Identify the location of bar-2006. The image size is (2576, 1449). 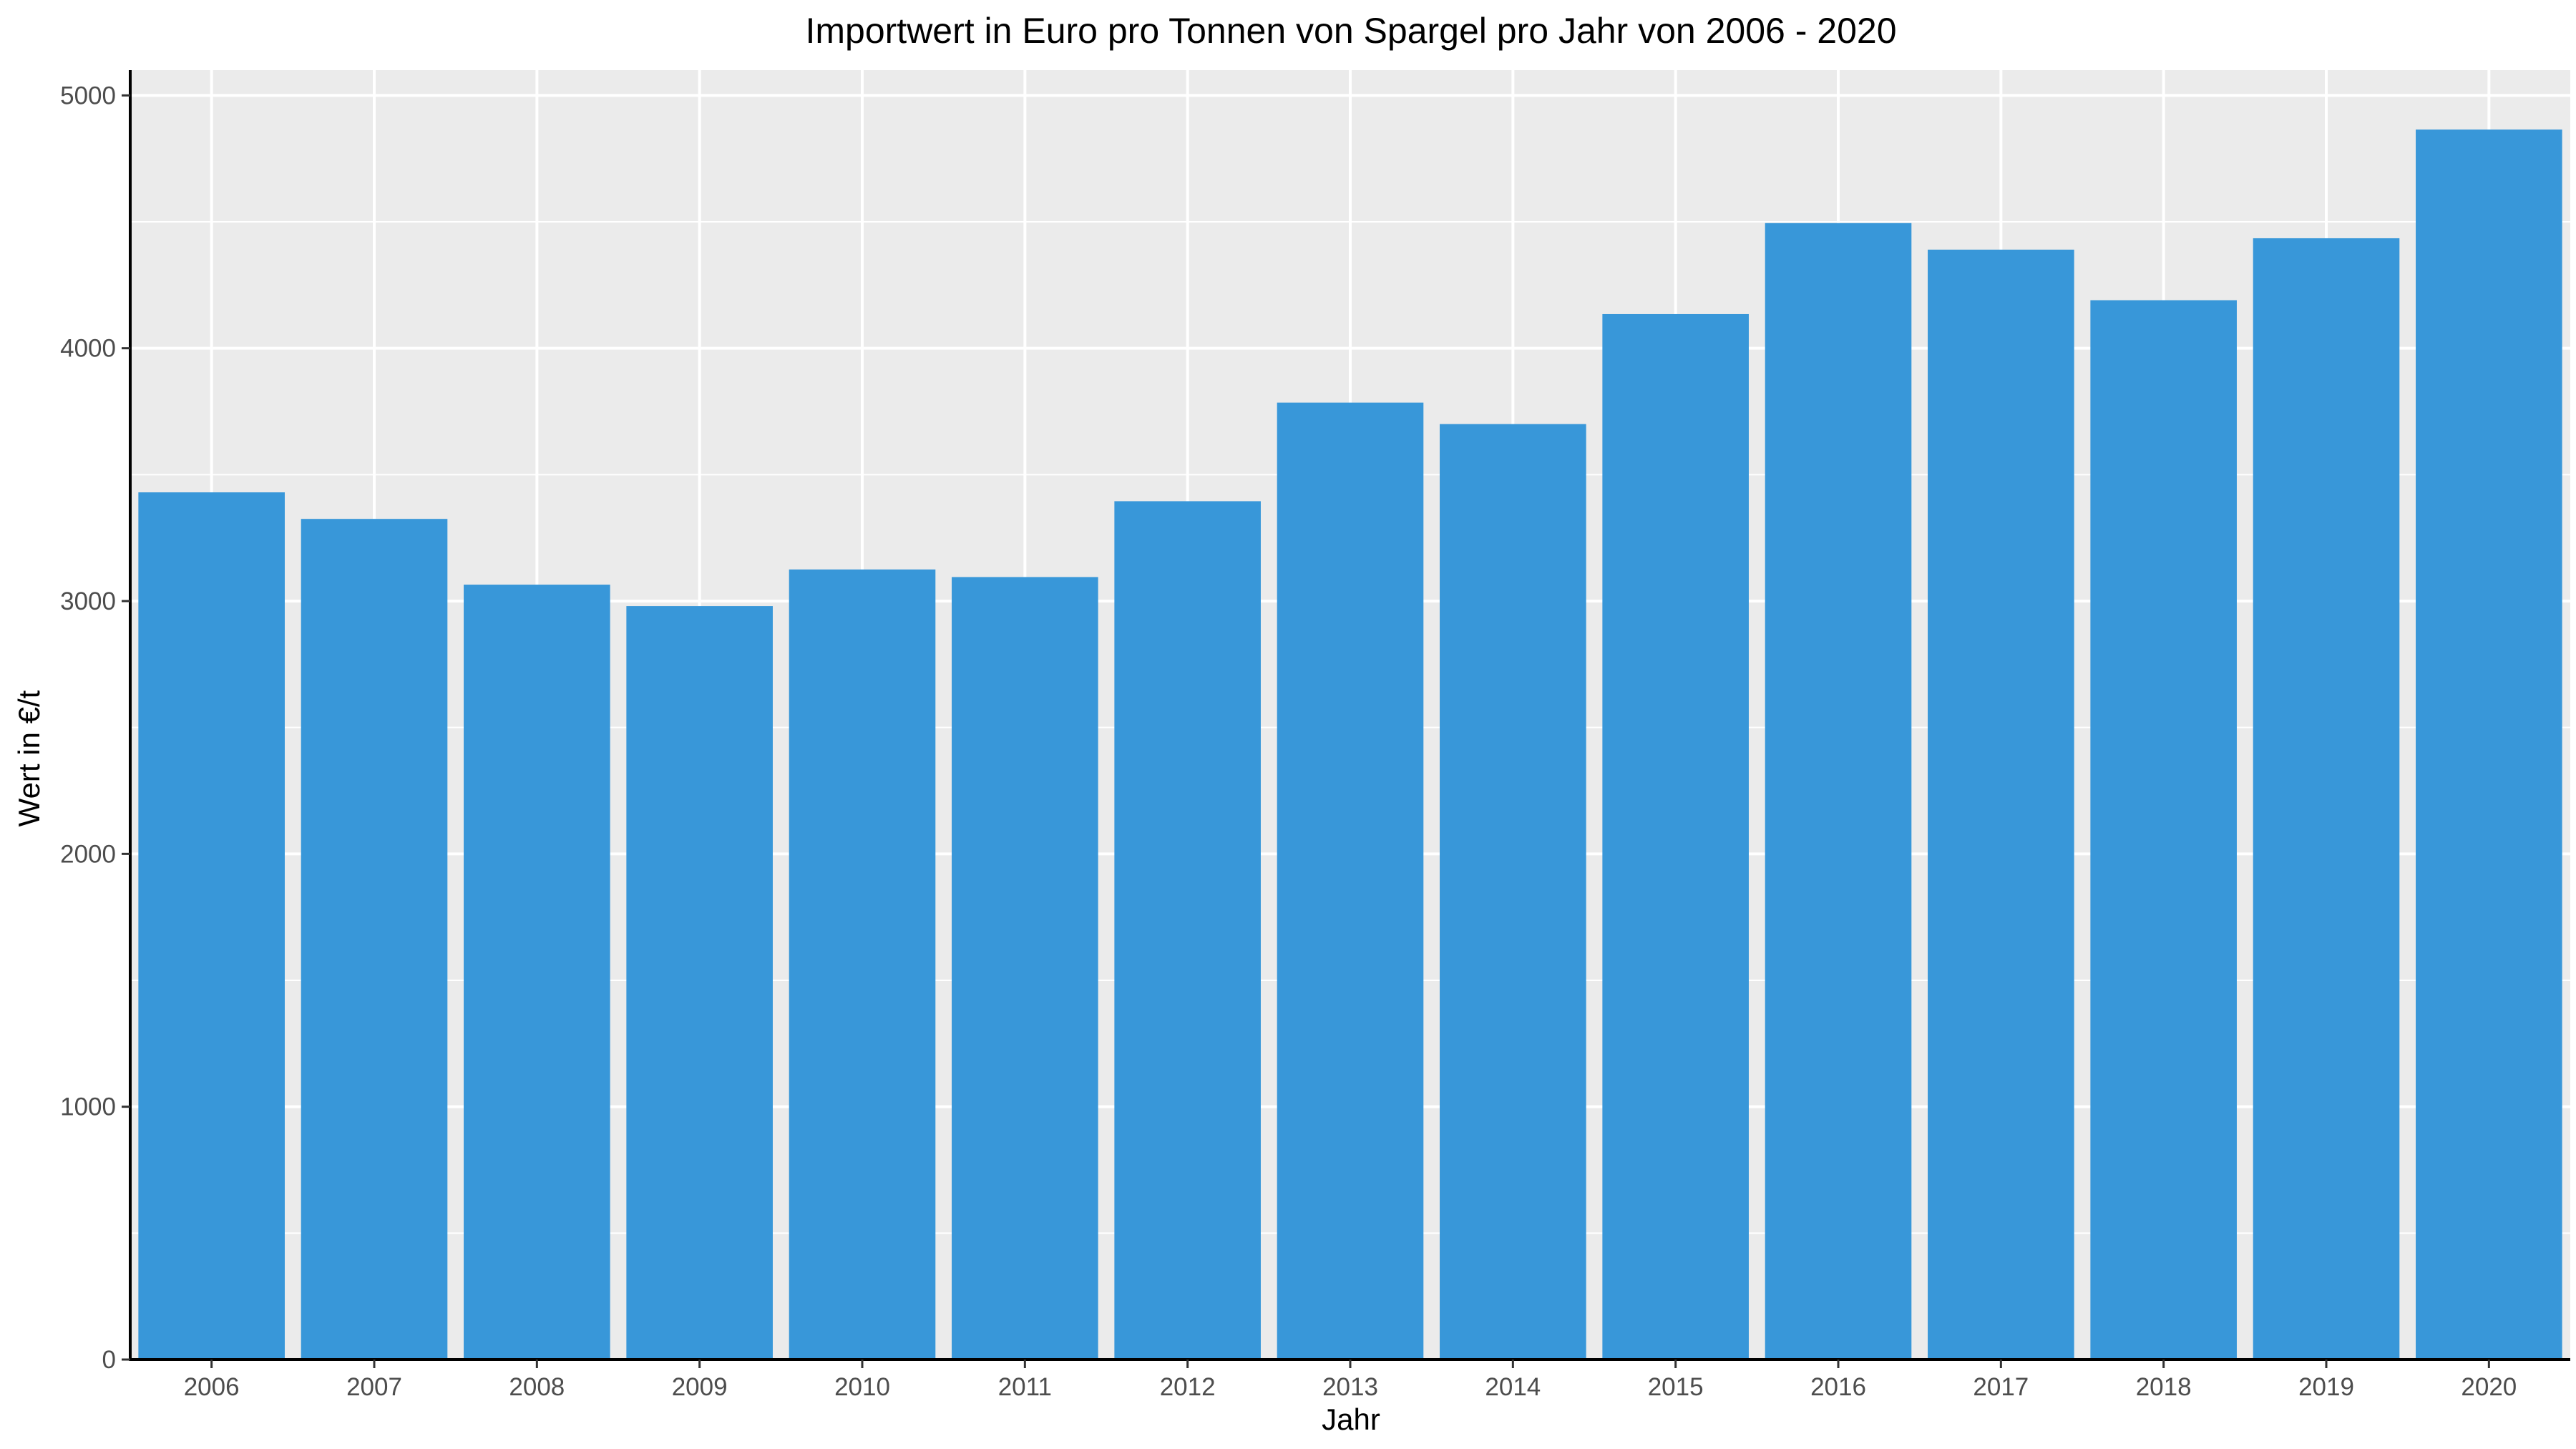
(211, 926).